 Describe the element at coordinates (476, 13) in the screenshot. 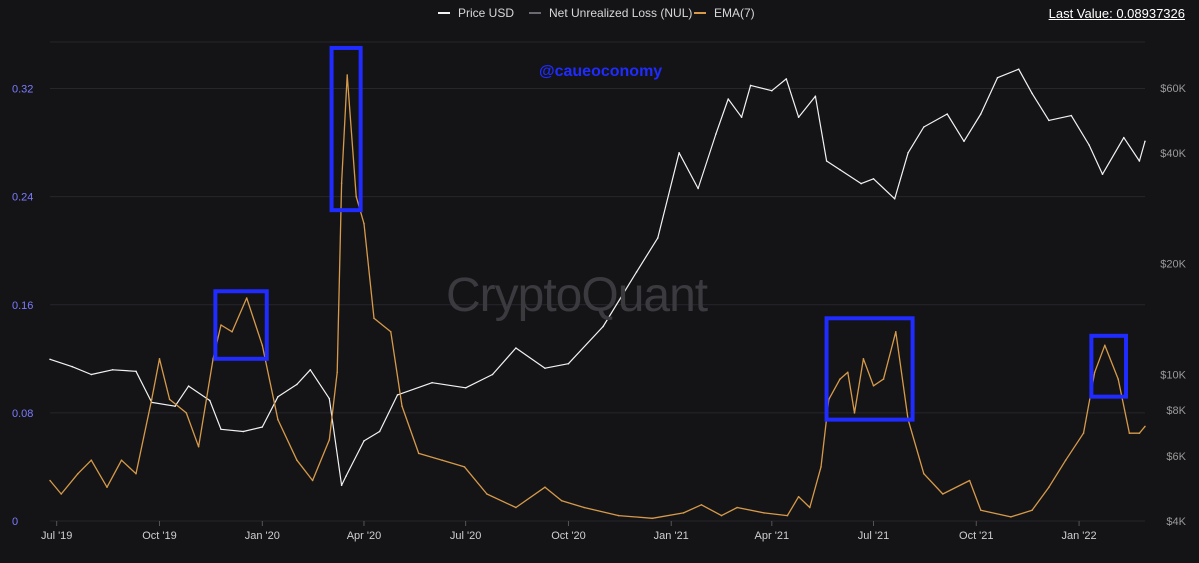

I see `legend-item-price: Price USD` at that location.